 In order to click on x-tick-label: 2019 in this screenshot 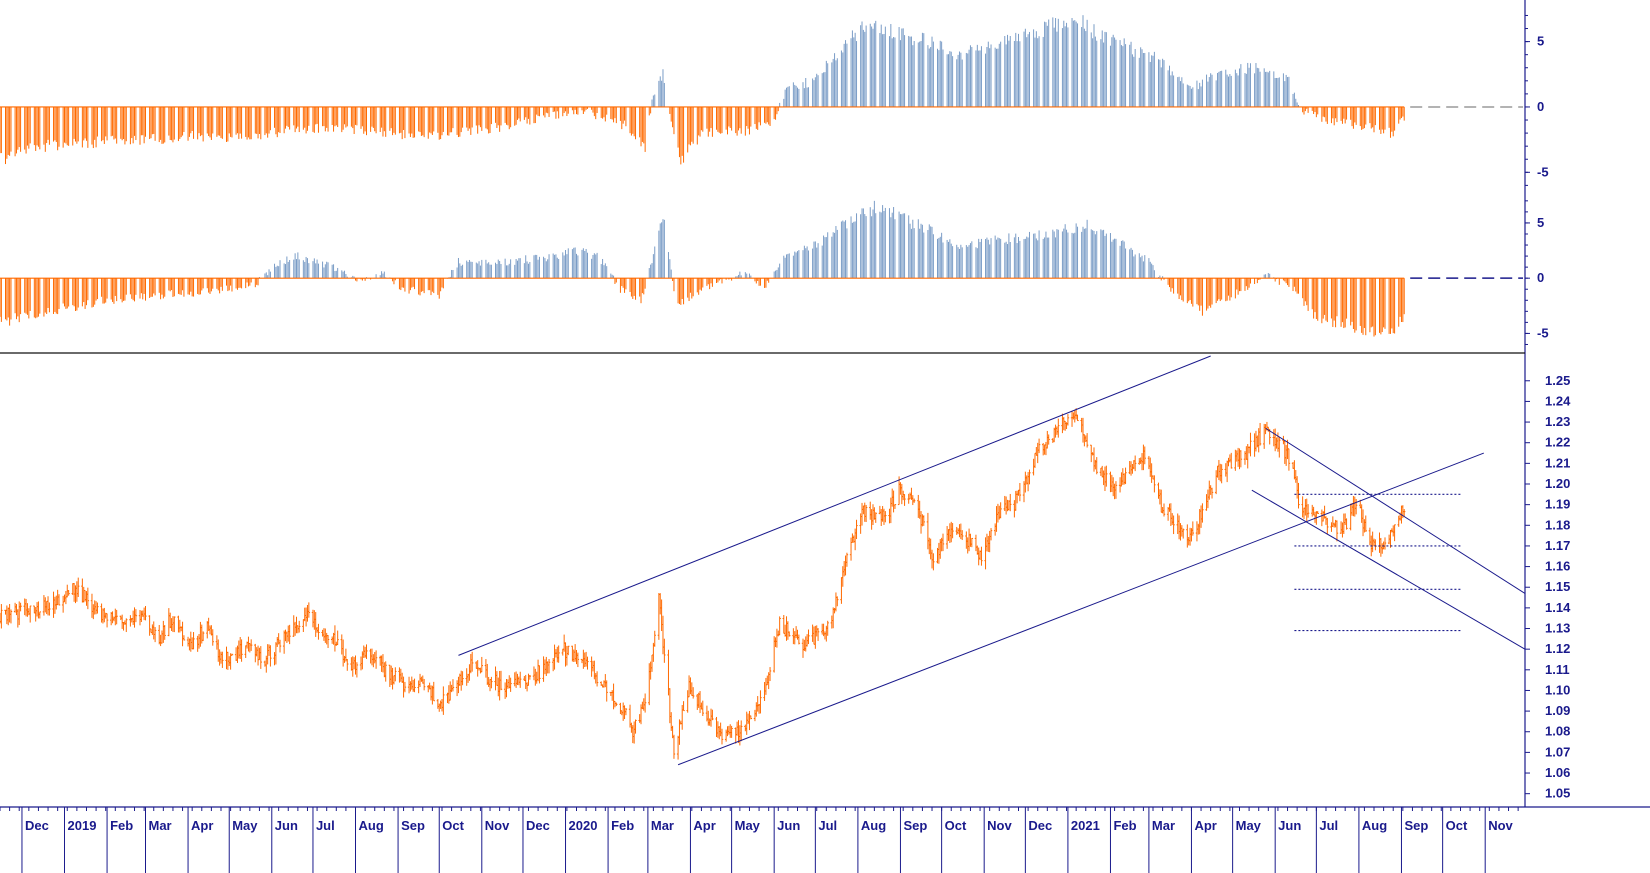, I will do `click(82, 825)`.